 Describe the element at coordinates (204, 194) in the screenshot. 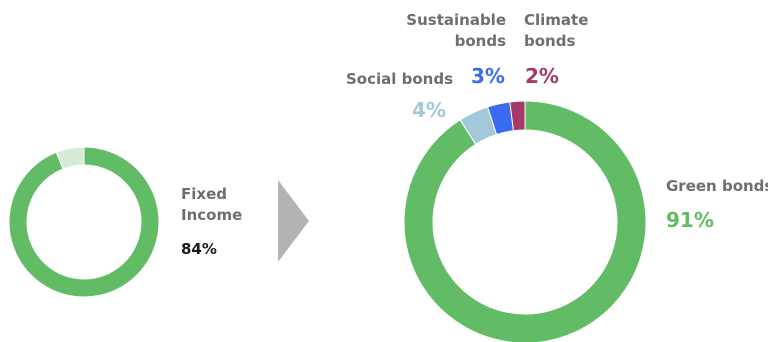

I see `fixed-income-label-line1: Fixed` at that location.